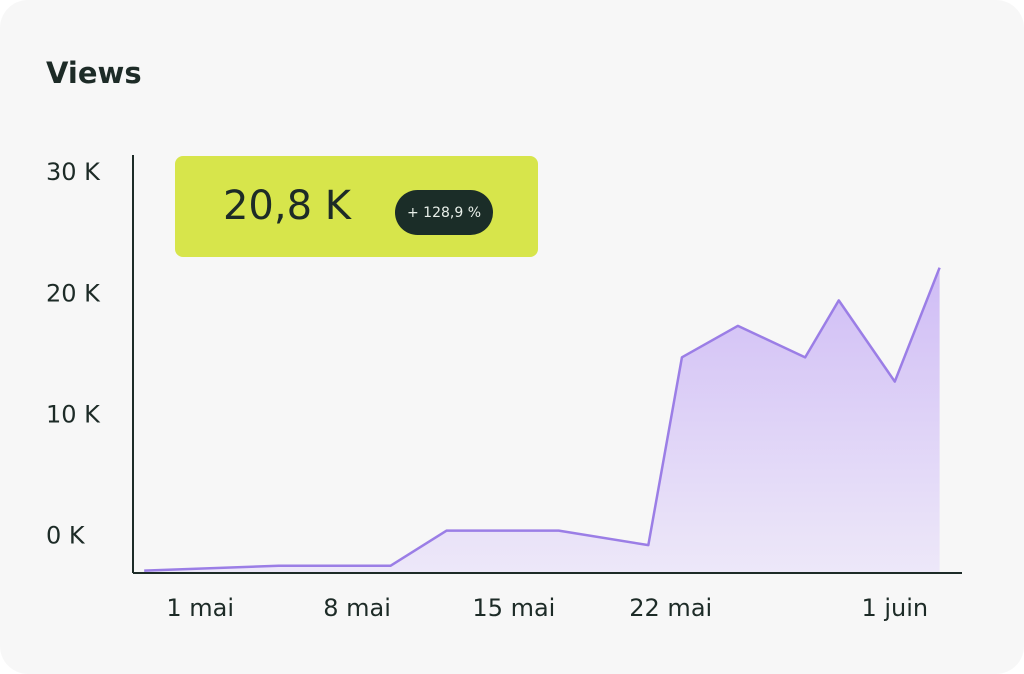 The width and height of the screenshot is (1024, 674). Describe the element at coordinates (73, 293) in the screenshot. I see `y-tick-label: 20 K` at that location.